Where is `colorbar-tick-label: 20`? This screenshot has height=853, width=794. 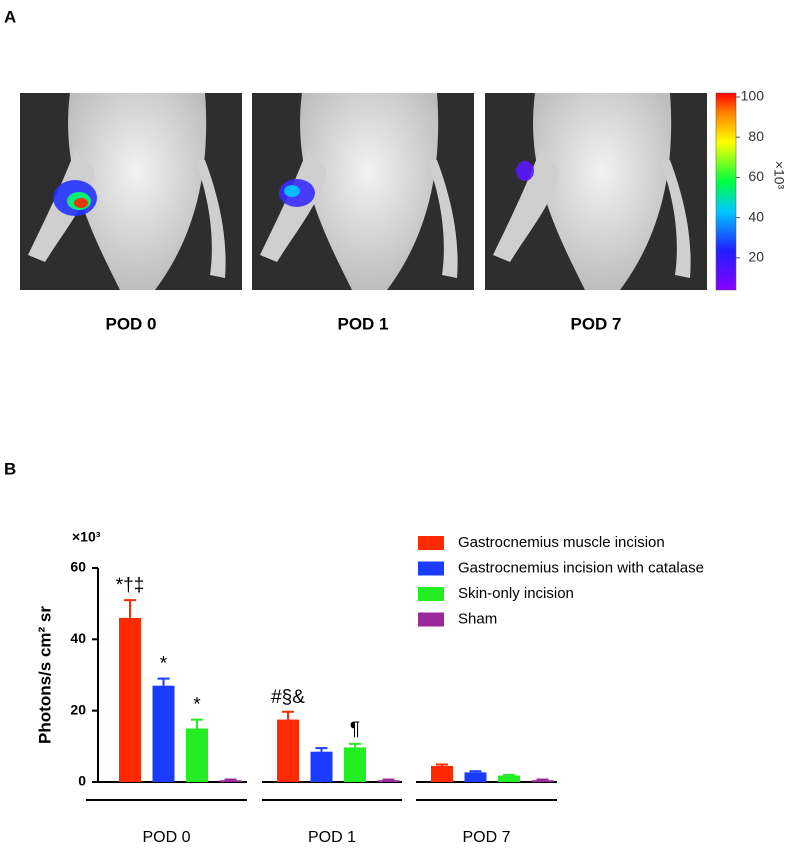 colorbar-tick-label: 20 is located at coordinates (756, 257).